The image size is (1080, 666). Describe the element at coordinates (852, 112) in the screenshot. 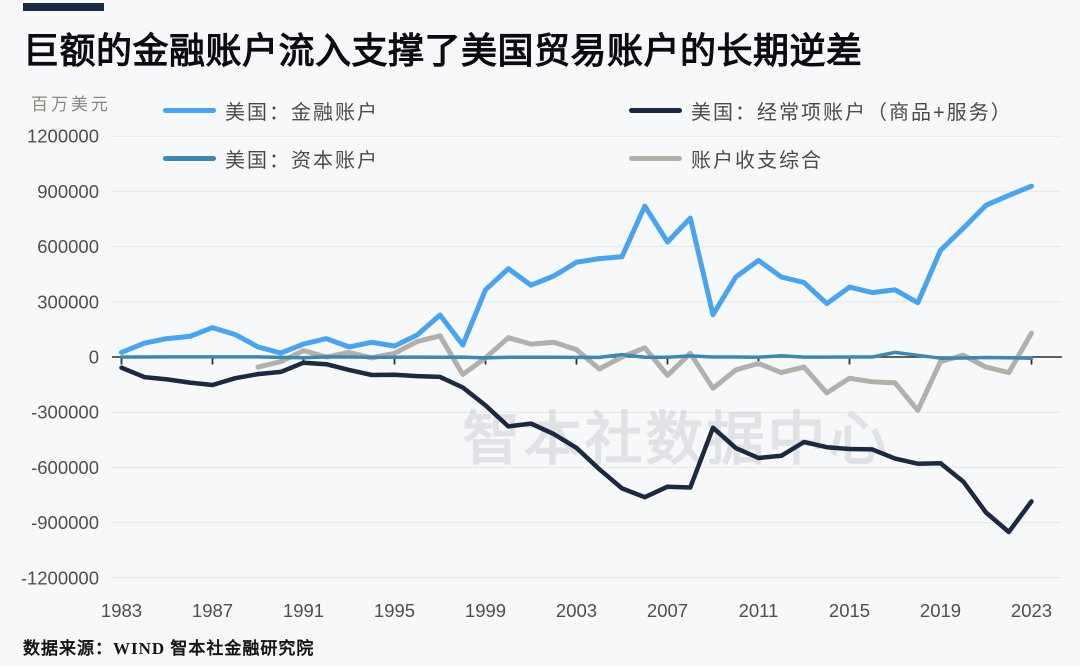

I see `legend-label-current: 美国：经常项账户（商品+服务）` at that location.